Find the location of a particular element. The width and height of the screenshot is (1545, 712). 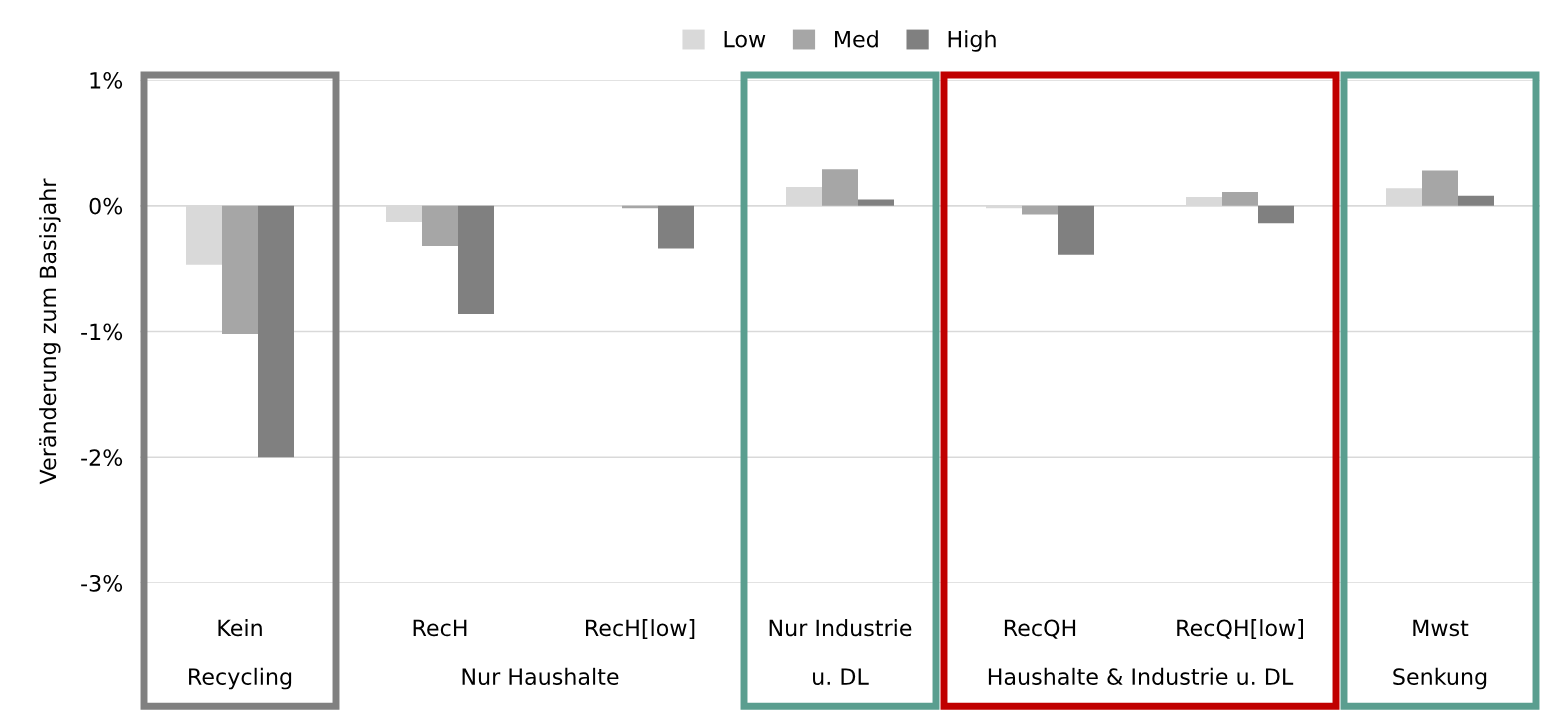

x-tick-label: Nur Industrie is located at coordinates (840, 628).